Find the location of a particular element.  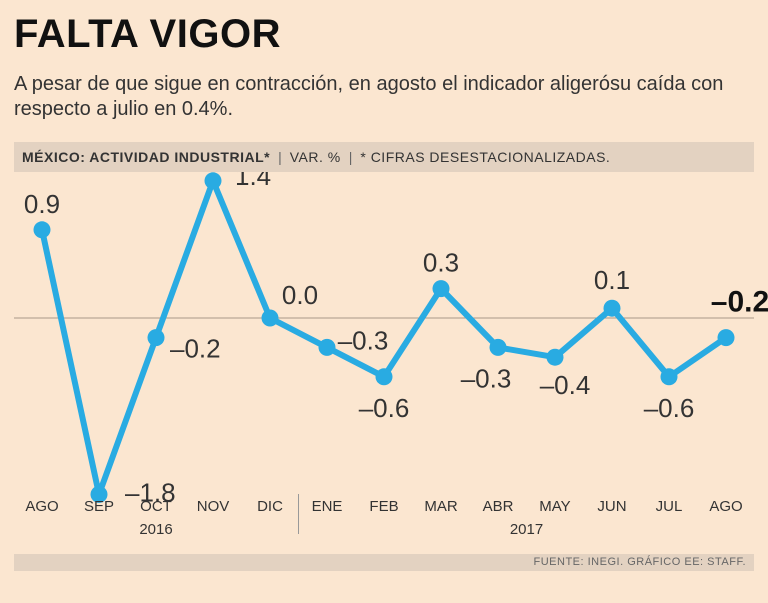

note-label: * CIFRAS DESESTACIONALIZADAS. is located at coordinates (485, 157).